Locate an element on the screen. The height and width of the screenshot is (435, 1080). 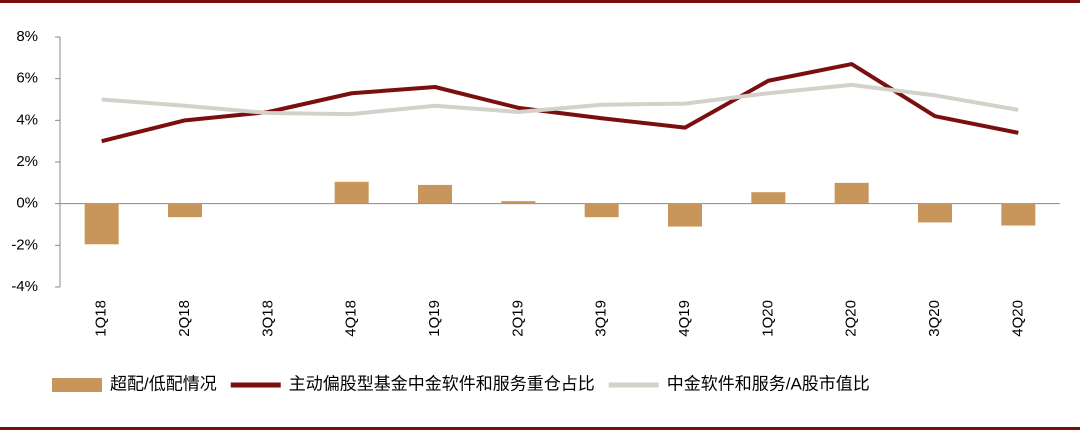
x-tick-label: 3Q19 is located at coordinates (601, 318).